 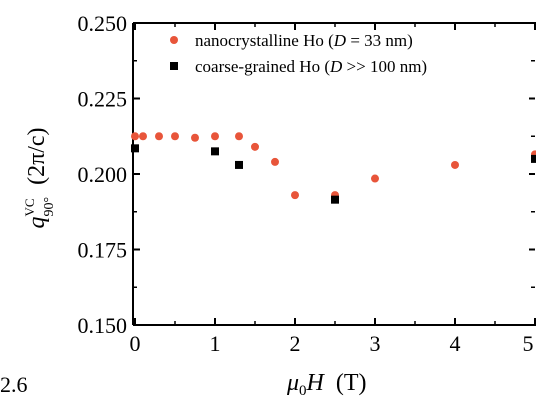 I want to click on series-square, so click(x=333, y=174).